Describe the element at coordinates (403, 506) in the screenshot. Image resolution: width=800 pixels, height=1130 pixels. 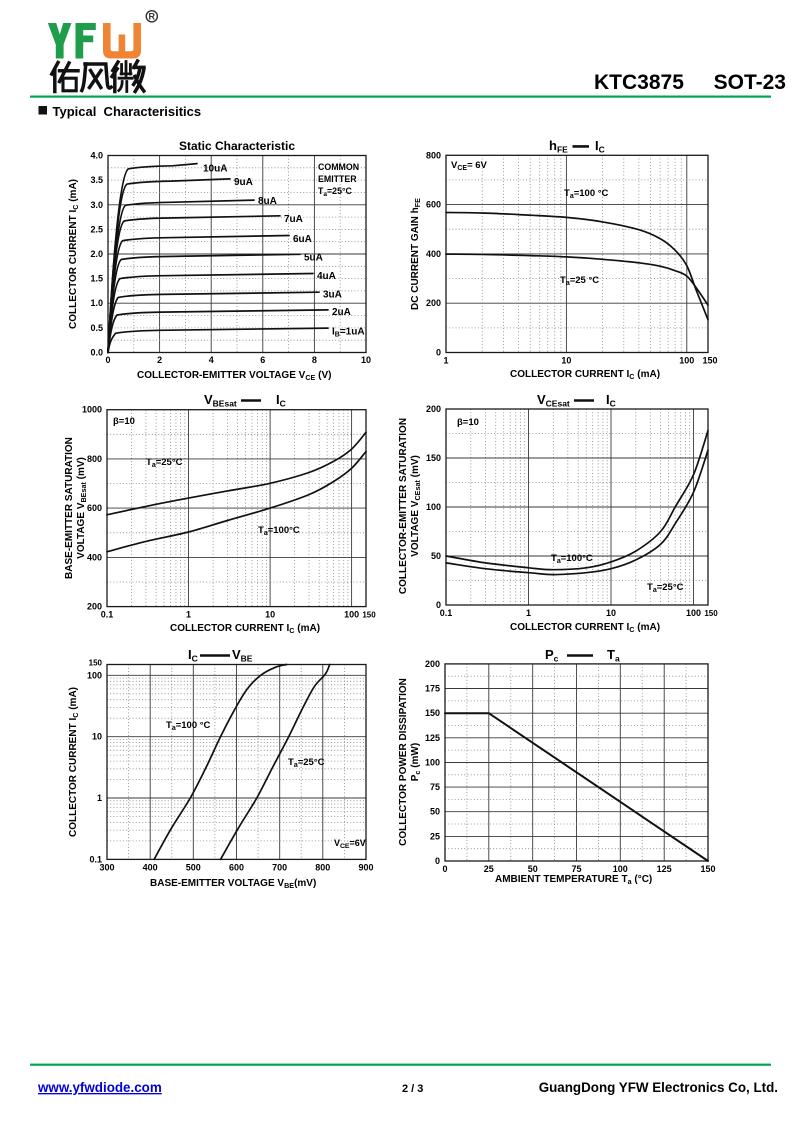
I see `svg-text: COLLECTOR-EMITTER SATURATION` at that location.